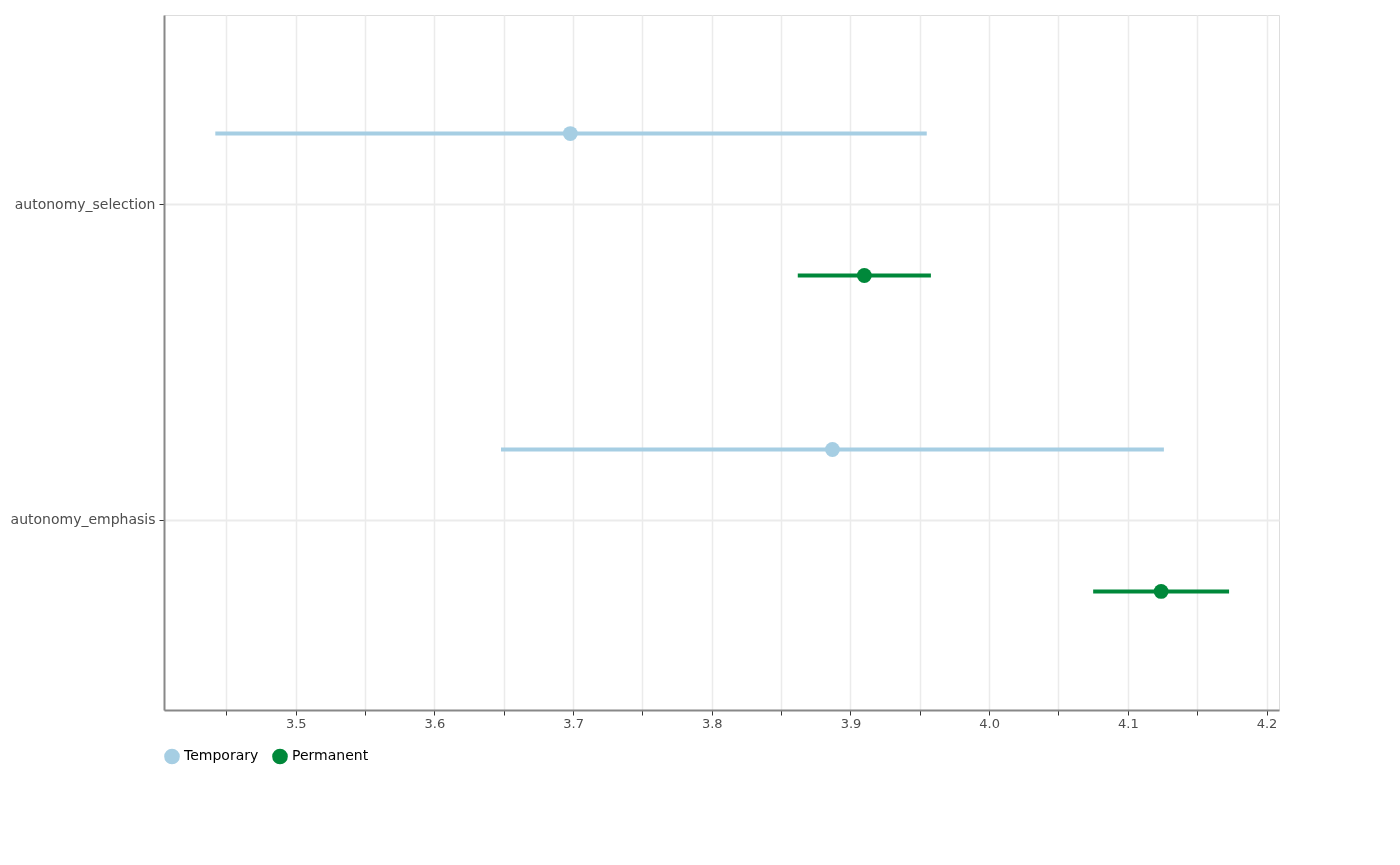  I want to click on x-tick-label: 3.9, so click(851, 723).